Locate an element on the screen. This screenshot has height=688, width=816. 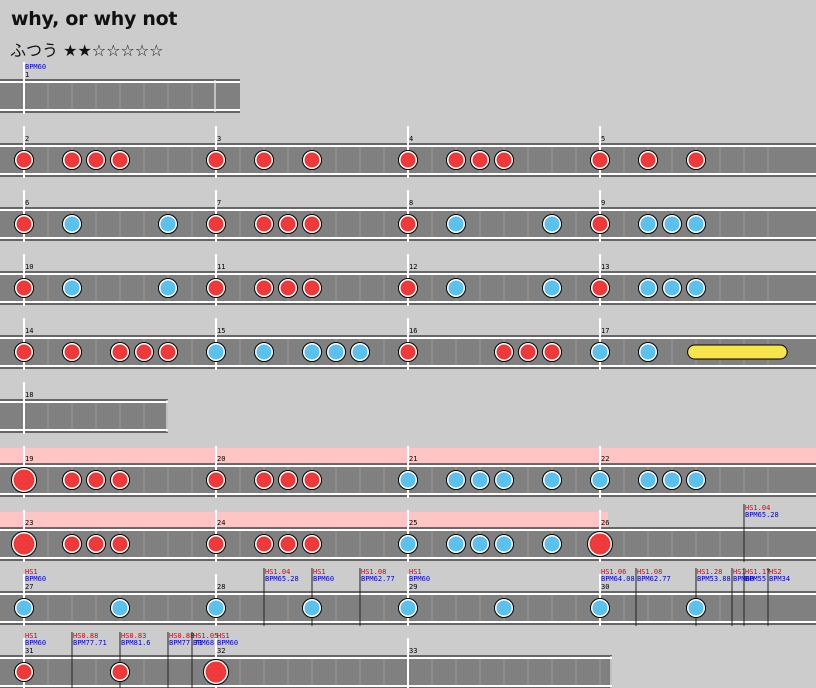
measure-number: 21 is located at coordinates (413, 459).